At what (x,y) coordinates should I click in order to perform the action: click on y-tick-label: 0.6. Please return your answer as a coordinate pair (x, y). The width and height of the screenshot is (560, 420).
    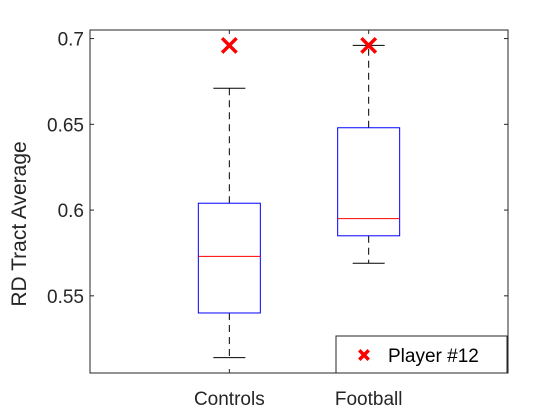
    Looking at the image, I should click on (71, 211).